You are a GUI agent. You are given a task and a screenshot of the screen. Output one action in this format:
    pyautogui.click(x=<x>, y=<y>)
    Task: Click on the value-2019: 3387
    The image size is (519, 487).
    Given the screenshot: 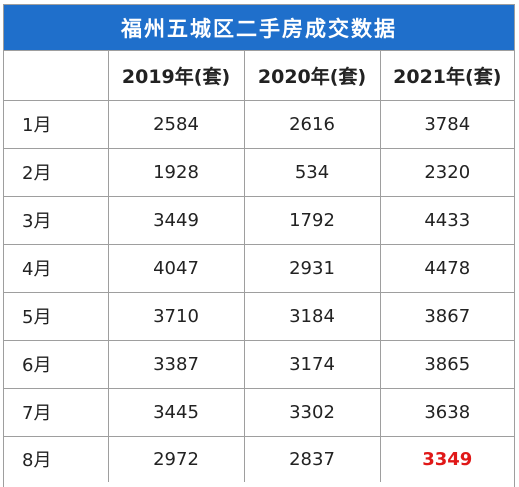 What is the action you would take?
    pyautogui.click(x=176, y=364)
    